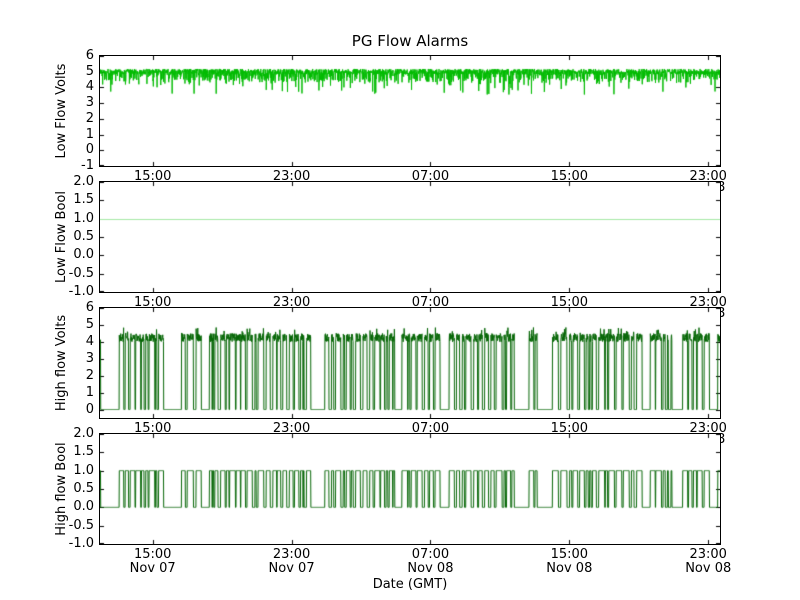 The image size is (800, 600). What do you see at coordinates (410, 584) in the screenshot?
I see `x-axis-title: Date (GMT)` at bounding box center [410, 584].